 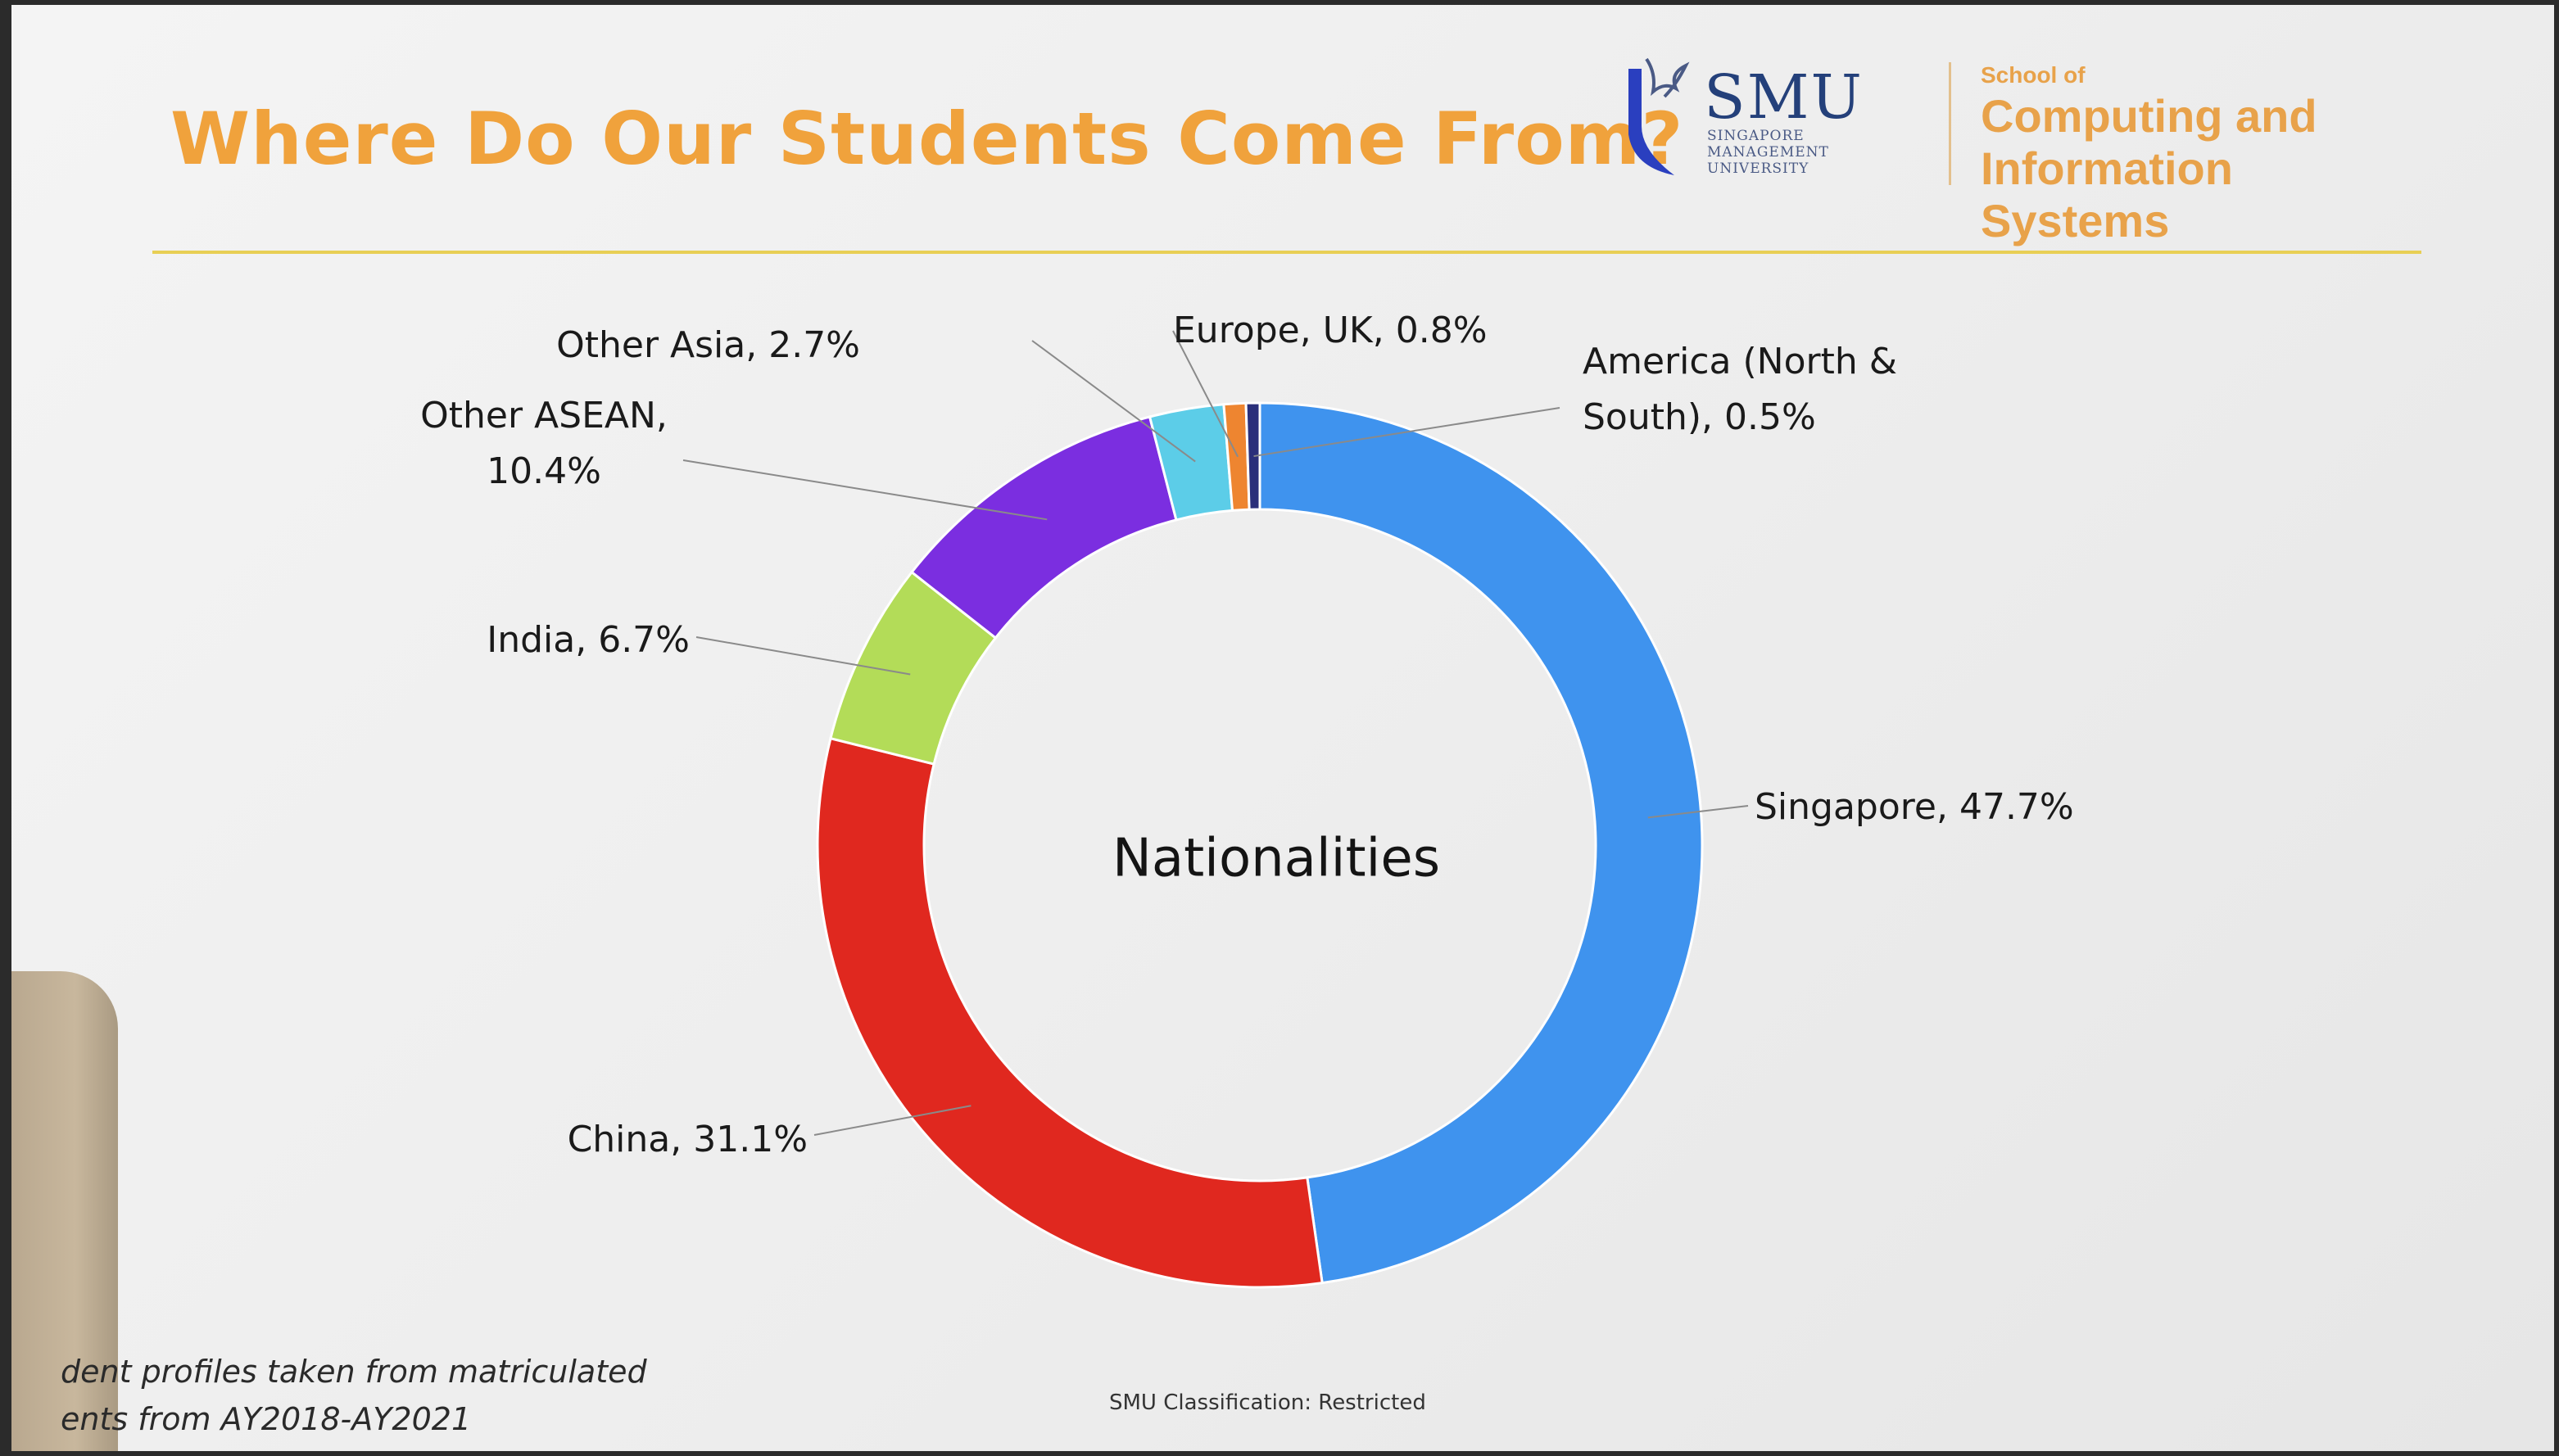 I want to click on logo-divider, so click(x=1950, y=123).